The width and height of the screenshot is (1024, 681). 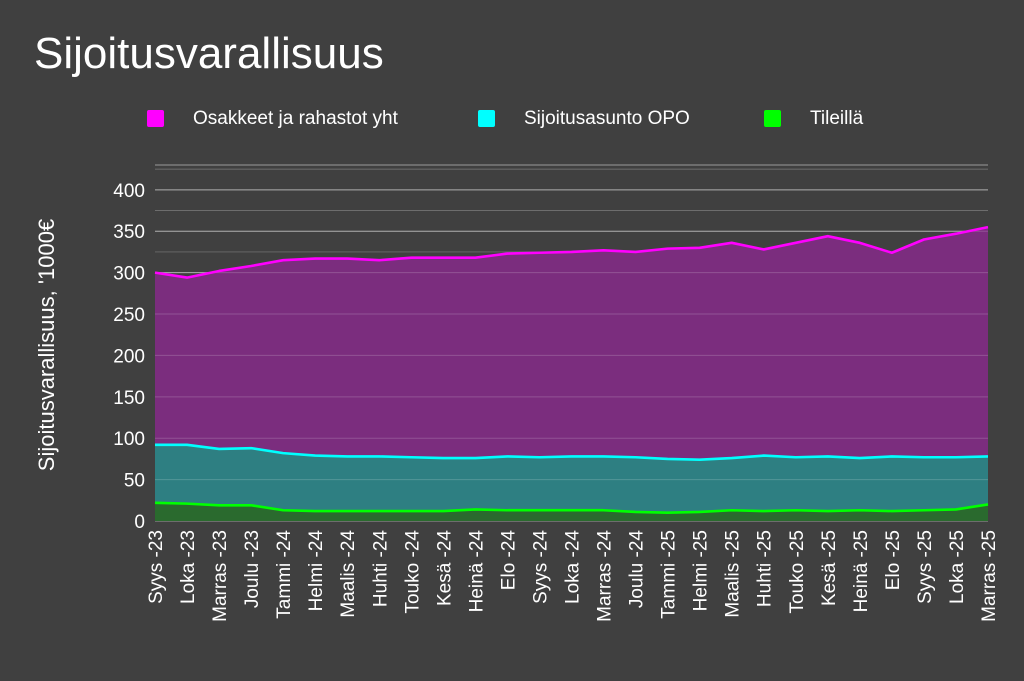 I want to click on y-axis-ticks: 0 50 100 150 200 250 300 350 400, so click(x=129, y=357).